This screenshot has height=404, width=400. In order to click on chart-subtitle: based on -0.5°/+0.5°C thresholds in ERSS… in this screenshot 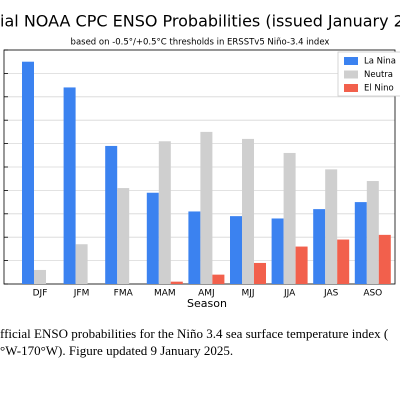, I will do `click(200, 43)`.